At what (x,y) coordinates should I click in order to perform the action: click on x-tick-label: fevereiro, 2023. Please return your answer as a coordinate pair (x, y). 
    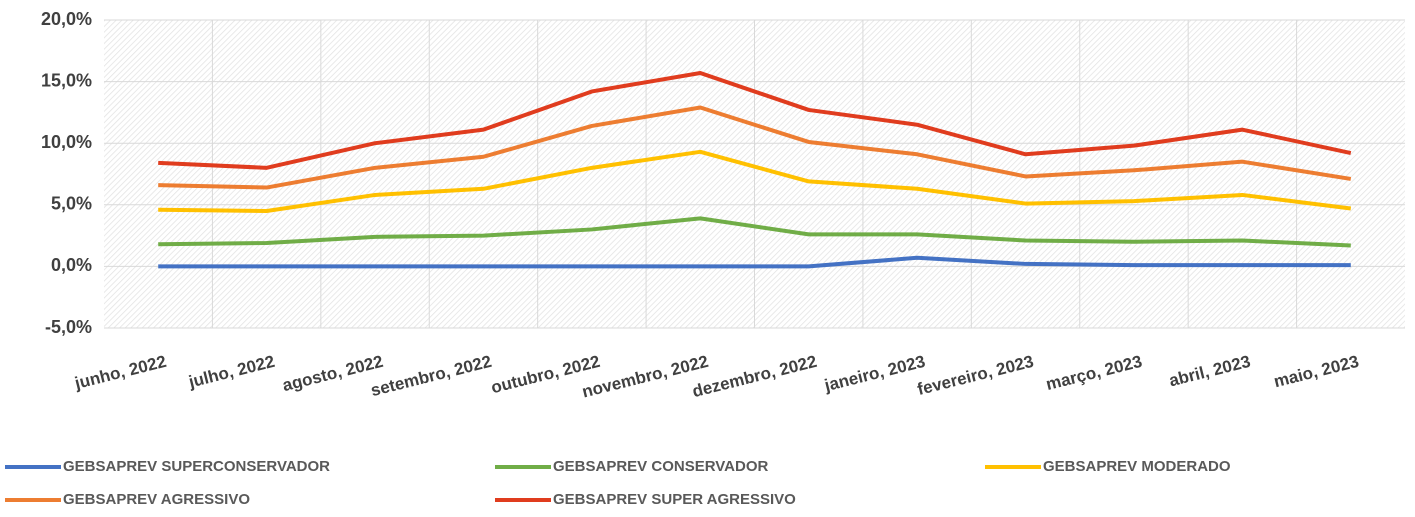
    Looking at the image, I should click on (975, 375).